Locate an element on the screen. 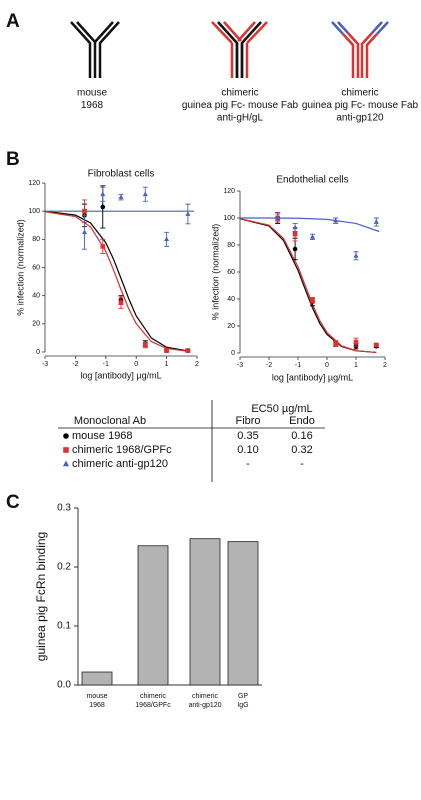 This screenshot has width=421, height=800. antibody-caption: anti-gp120 is located at coordinates (360, 118).